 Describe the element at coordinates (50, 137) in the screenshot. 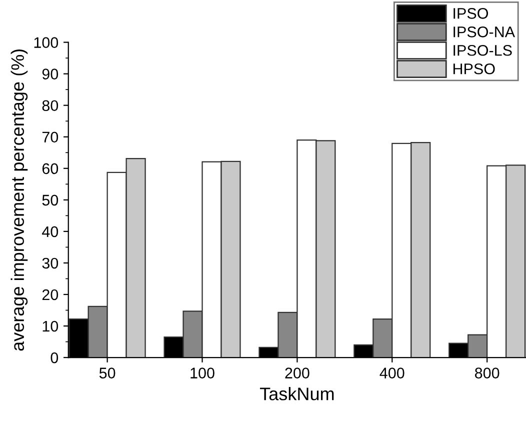

I see `y-tick-label: 70` at that location.